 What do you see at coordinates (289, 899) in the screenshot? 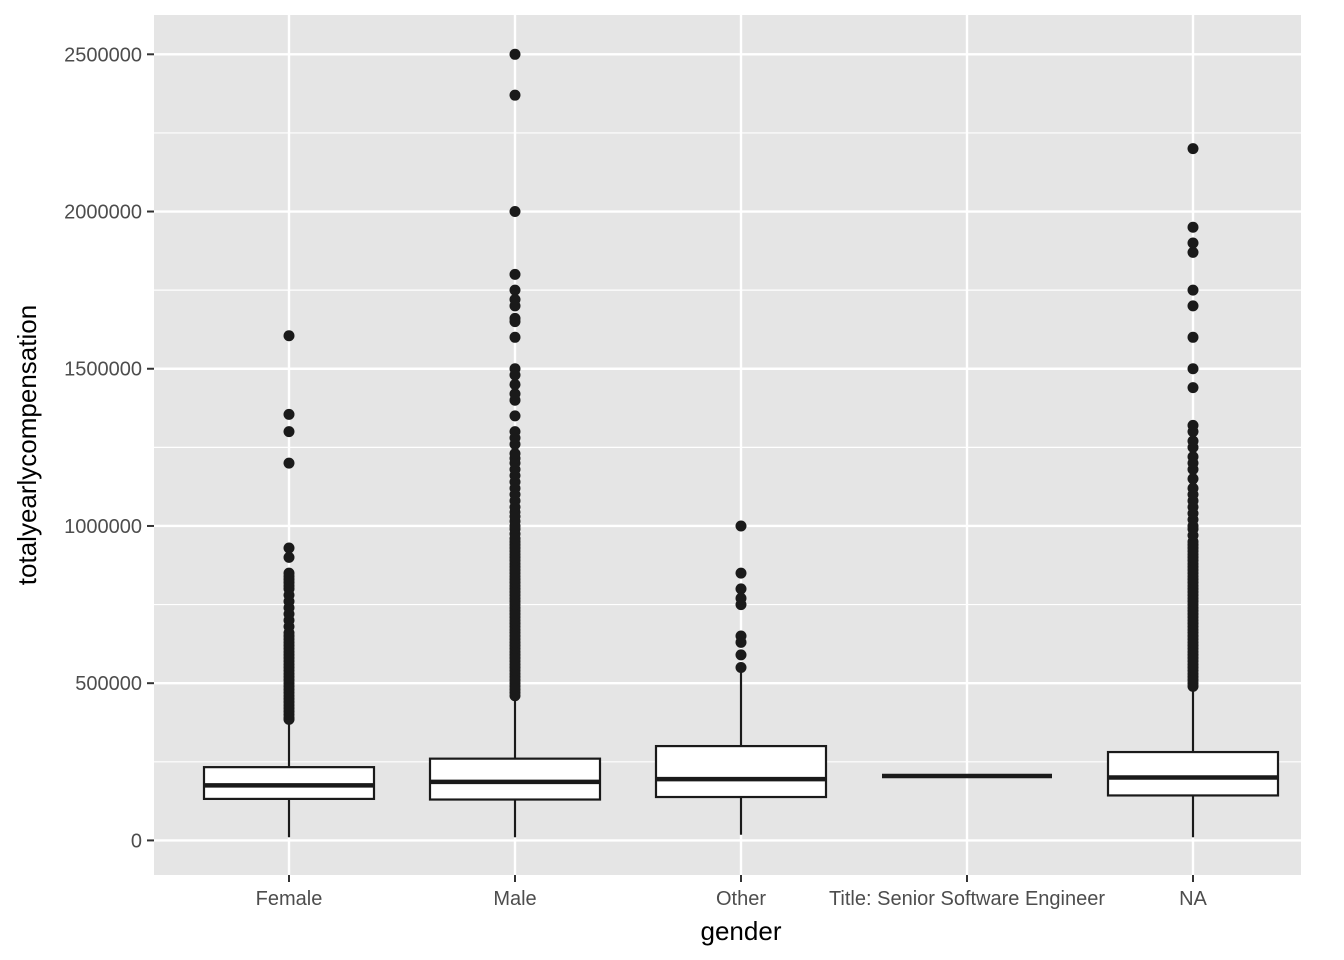
I see `x-tick-label: Female` at bounding box center [289, 899].